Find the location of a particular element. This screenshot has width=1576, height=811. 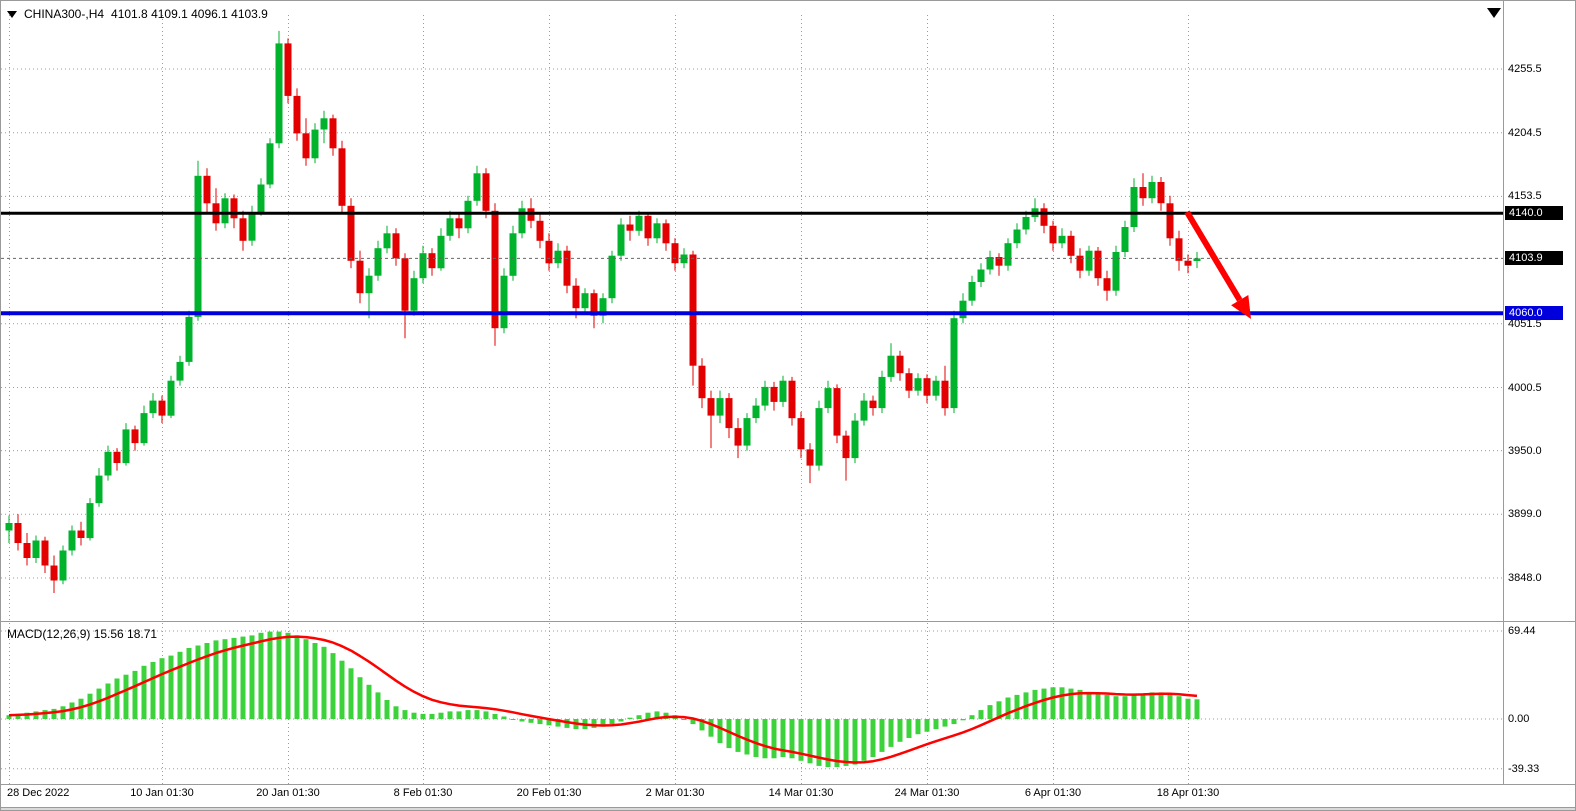

time-tick-label: 6 Apr 01:30 is located at coordinates (1053, 793).